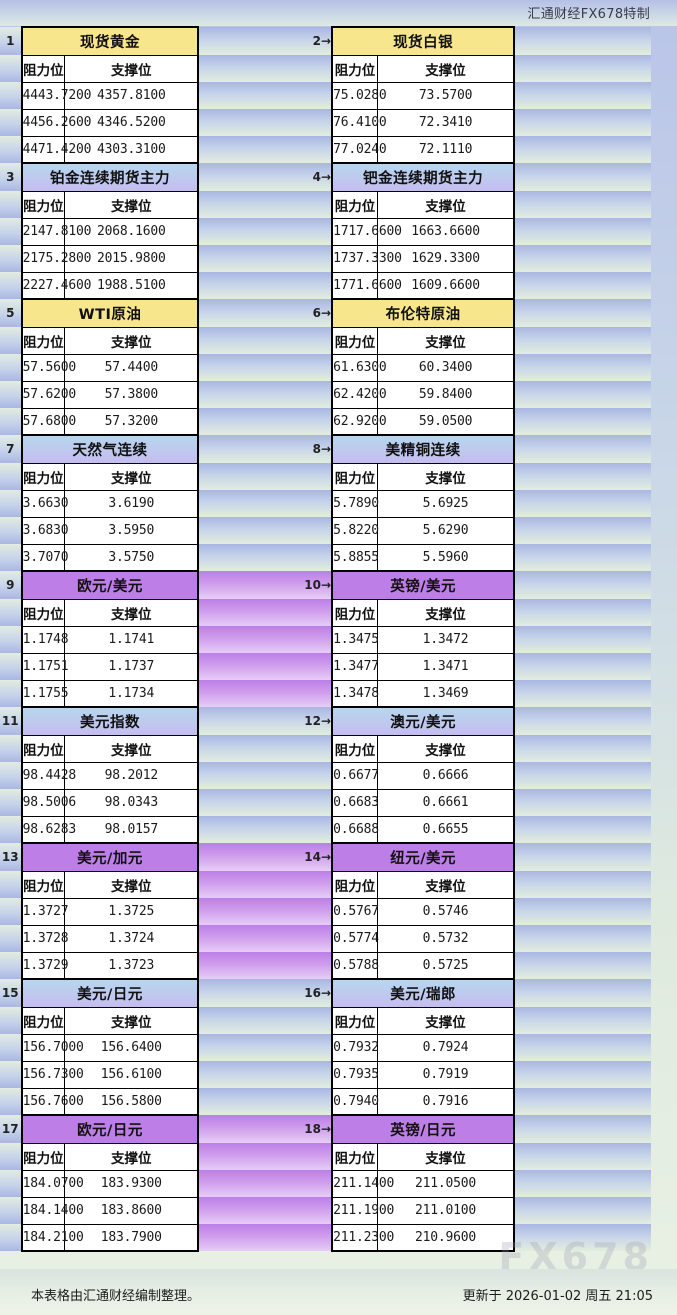  I want to click on resistance-value: 1771.6600, so click(366, 286).